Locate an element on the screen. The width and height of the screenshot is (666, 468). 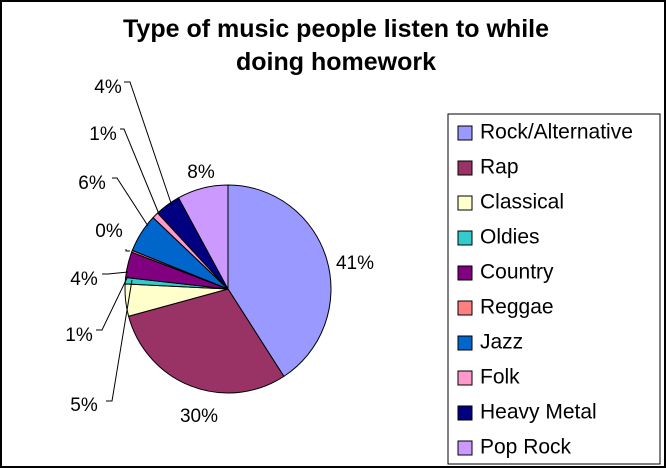
data-label: 5% is located at coordinates (84, 405).